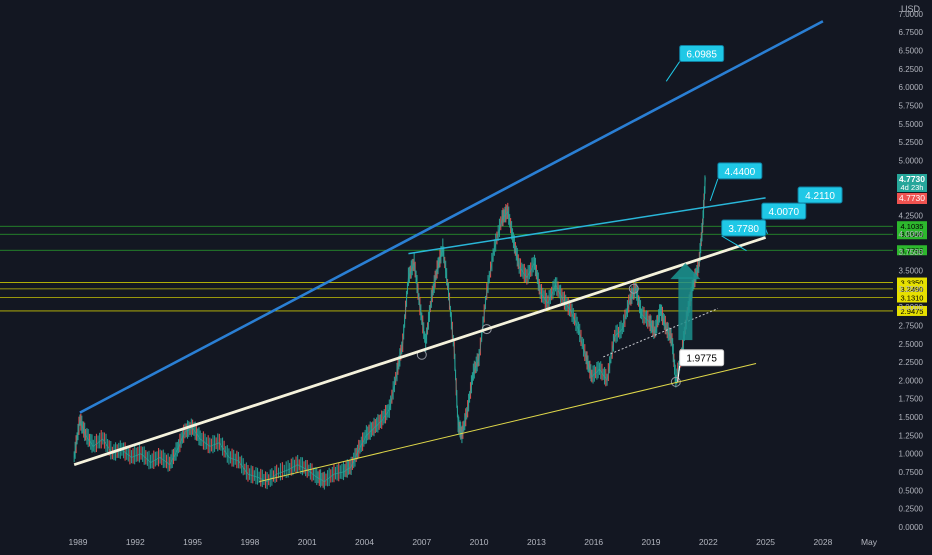 This screenshot has height=555, width=932. Describe the element at coordinates (911, 215) in the screenshot. I see `y-tick-label: 4.2500` at that location.